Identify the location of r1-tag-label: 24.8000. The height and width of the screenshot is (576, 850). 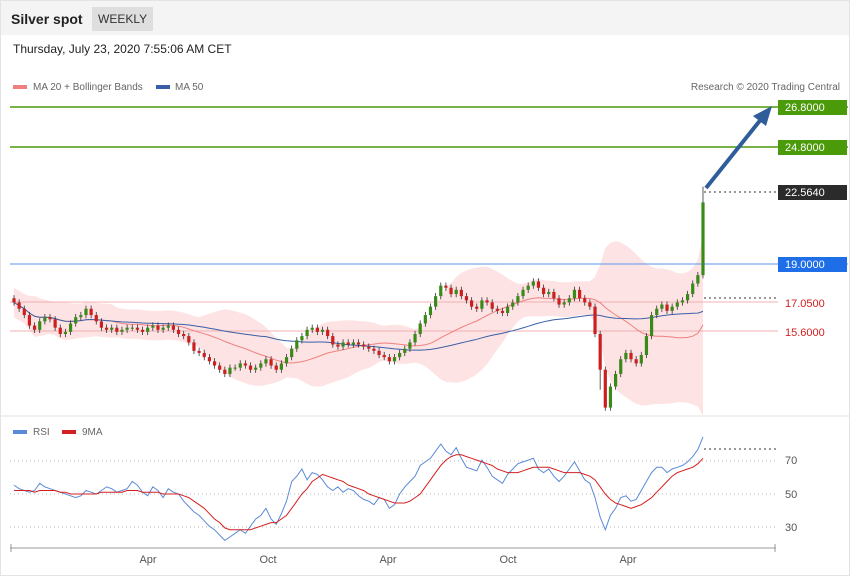
(805, 148).